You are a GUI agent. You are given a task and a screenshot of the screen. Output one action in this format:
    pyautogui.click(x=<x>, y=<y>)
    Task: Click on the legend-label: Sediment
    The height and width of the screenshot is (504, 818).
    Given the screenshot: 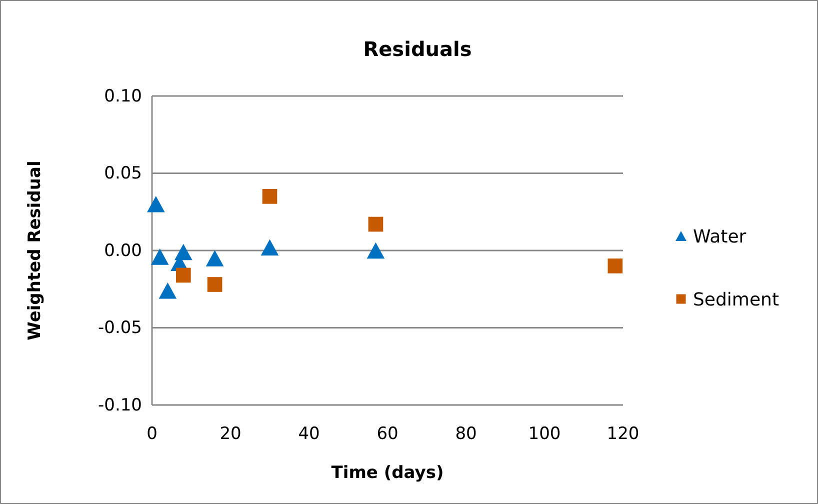 What is the action you would take?
    pyautogui.click(x=736, y=299)
    